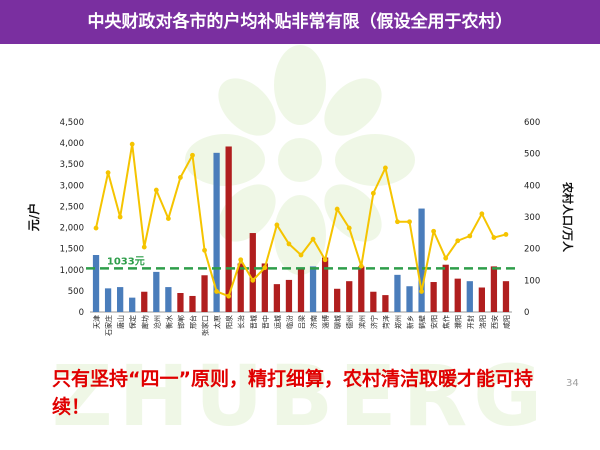  I want to click on slide-title: 中央财政对各市的户均补贴非常有限（假设全用于农村）, so click(300, 22).